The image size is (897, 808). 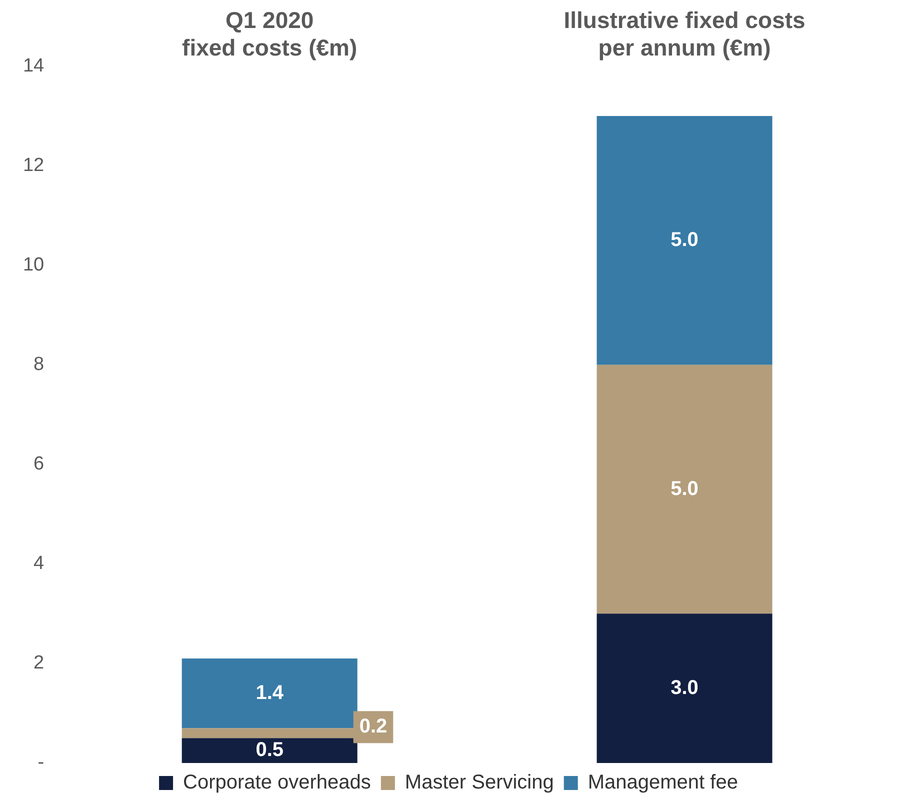 I want to click on data-label: 1.4, so click(x=270, y=693).